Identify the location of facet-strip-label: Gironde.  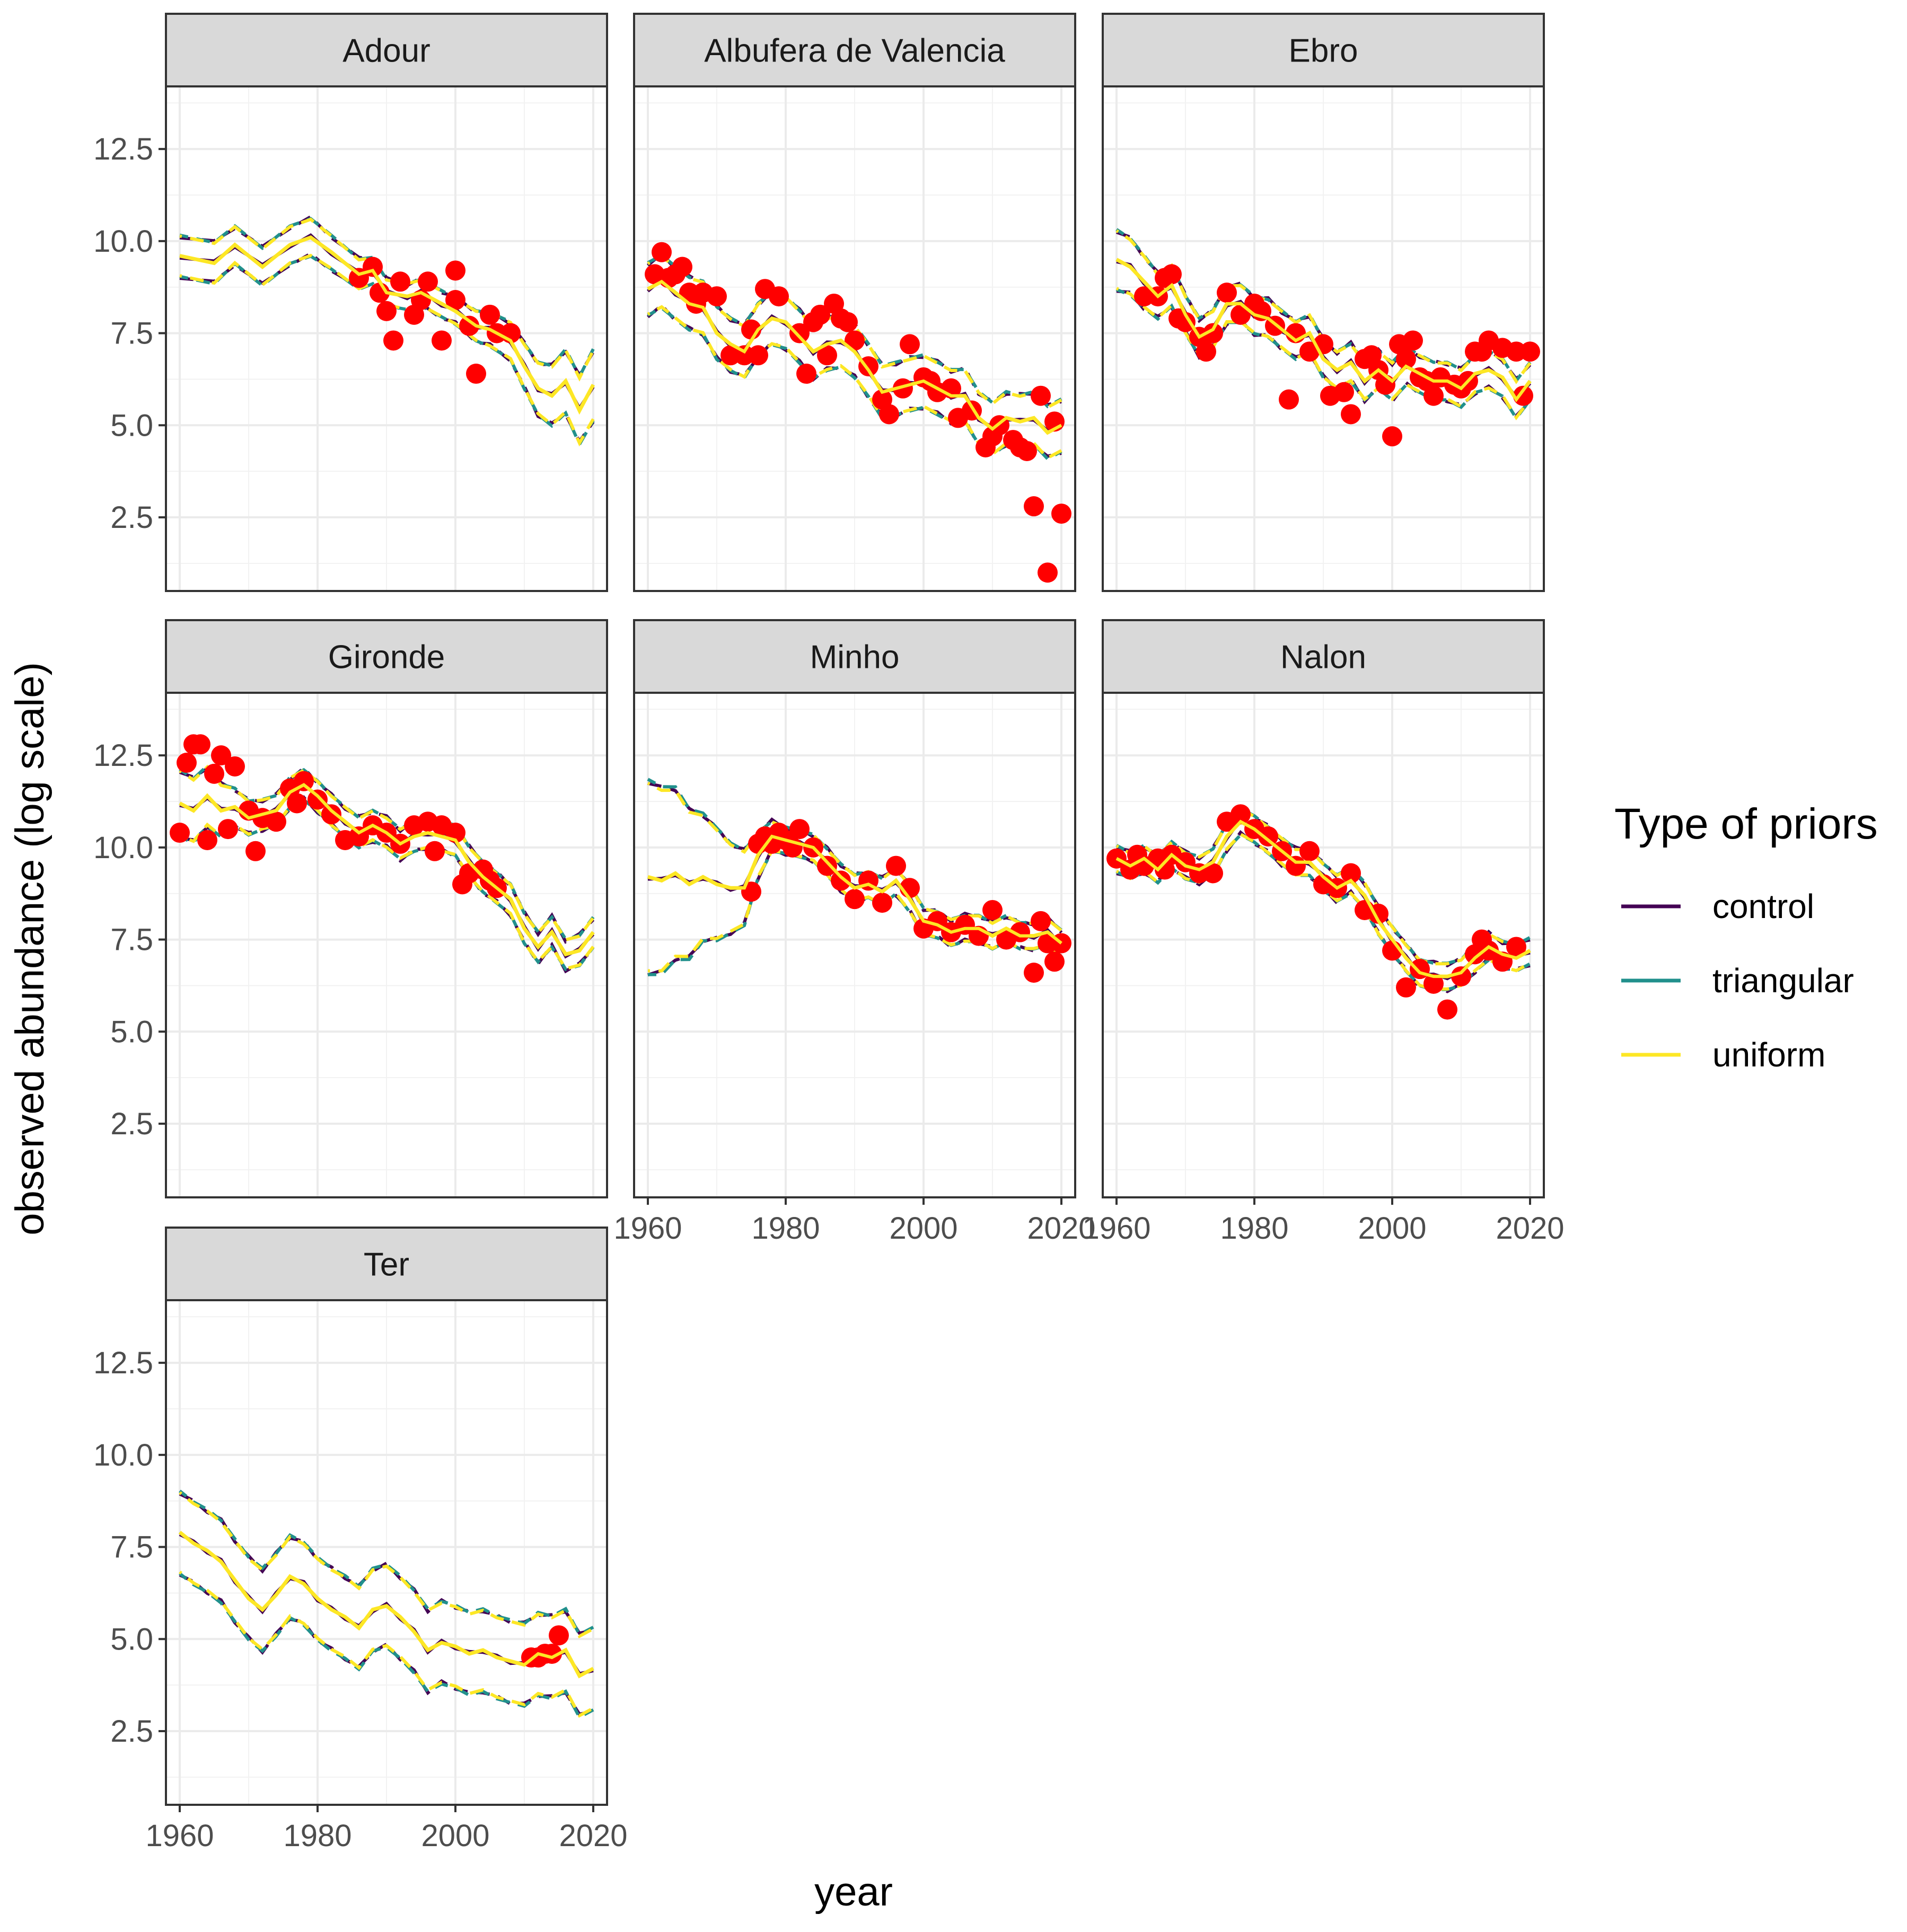
(386, 657).